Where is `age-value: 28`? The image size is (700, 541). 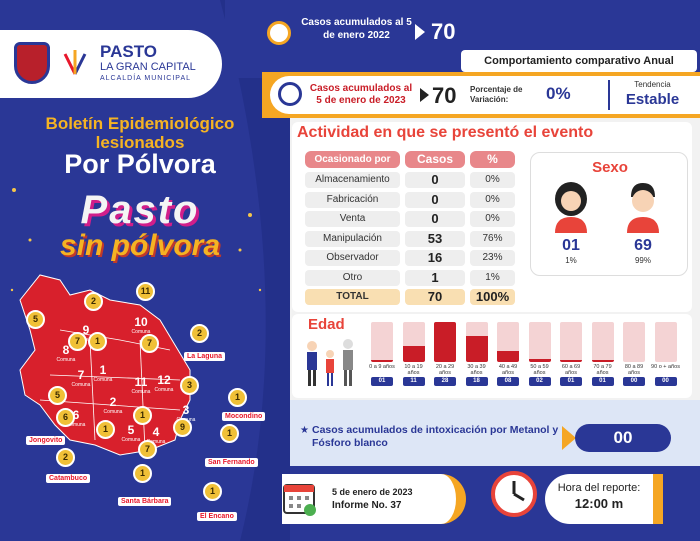 age-value: 28 is located at coordinates (445, 381).